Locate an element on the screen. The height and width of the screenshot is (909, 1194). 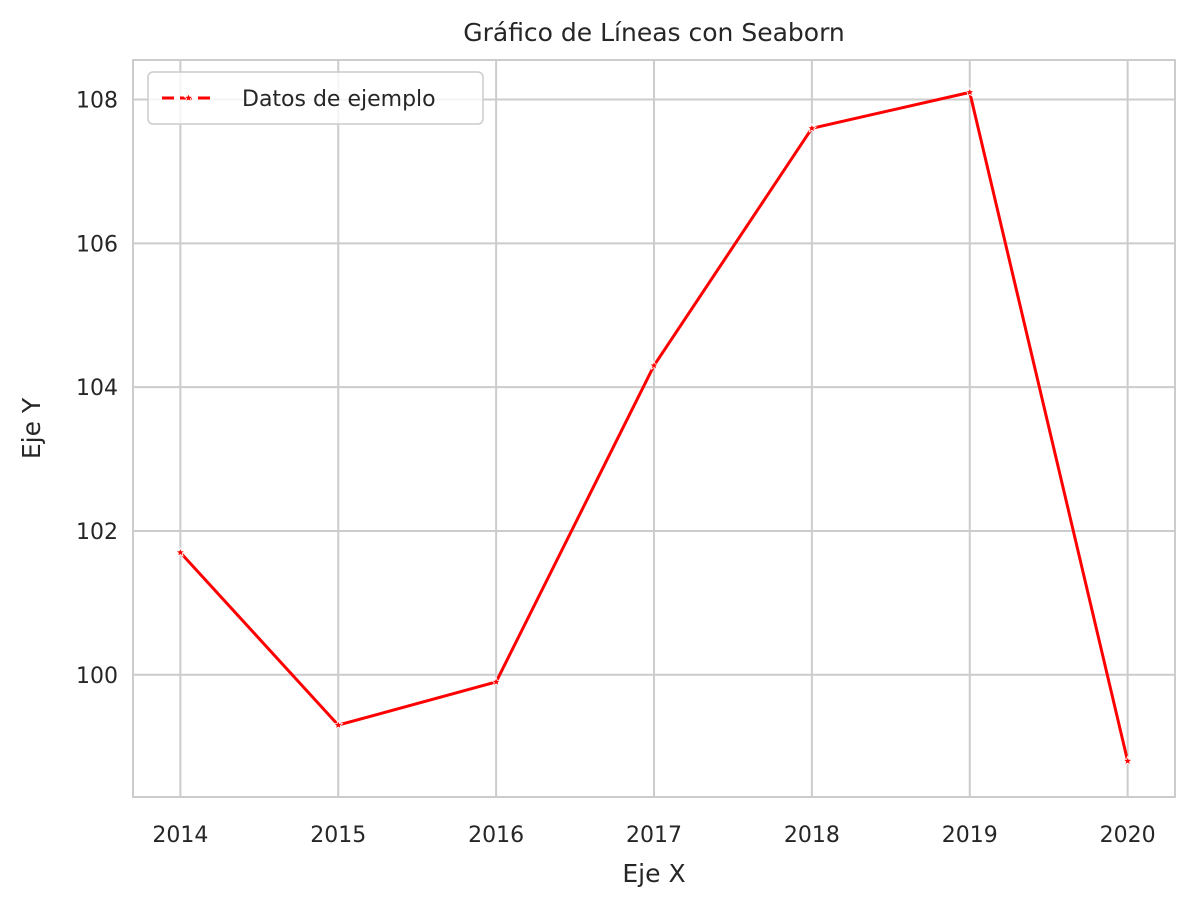
x-axis-label: Eje X is located at coordinates (653, 873).